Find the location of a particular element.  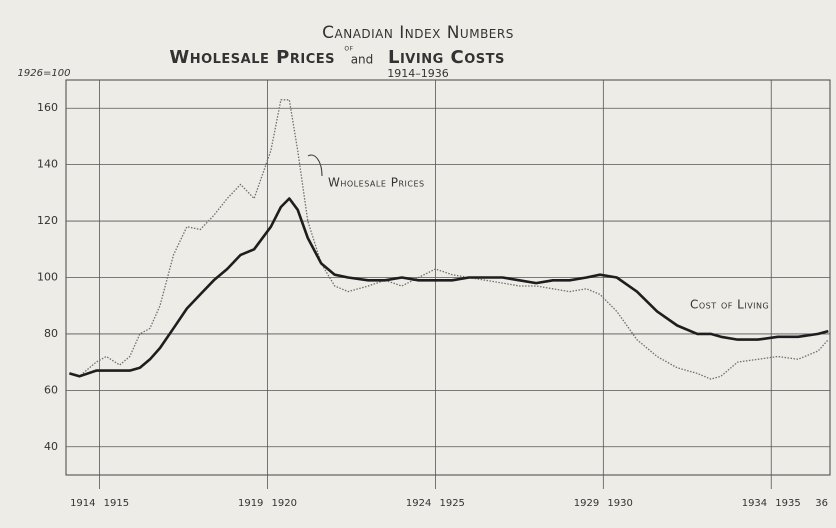

chart-subtitle: Wholesale Prices is located at coordinates (252, 57).